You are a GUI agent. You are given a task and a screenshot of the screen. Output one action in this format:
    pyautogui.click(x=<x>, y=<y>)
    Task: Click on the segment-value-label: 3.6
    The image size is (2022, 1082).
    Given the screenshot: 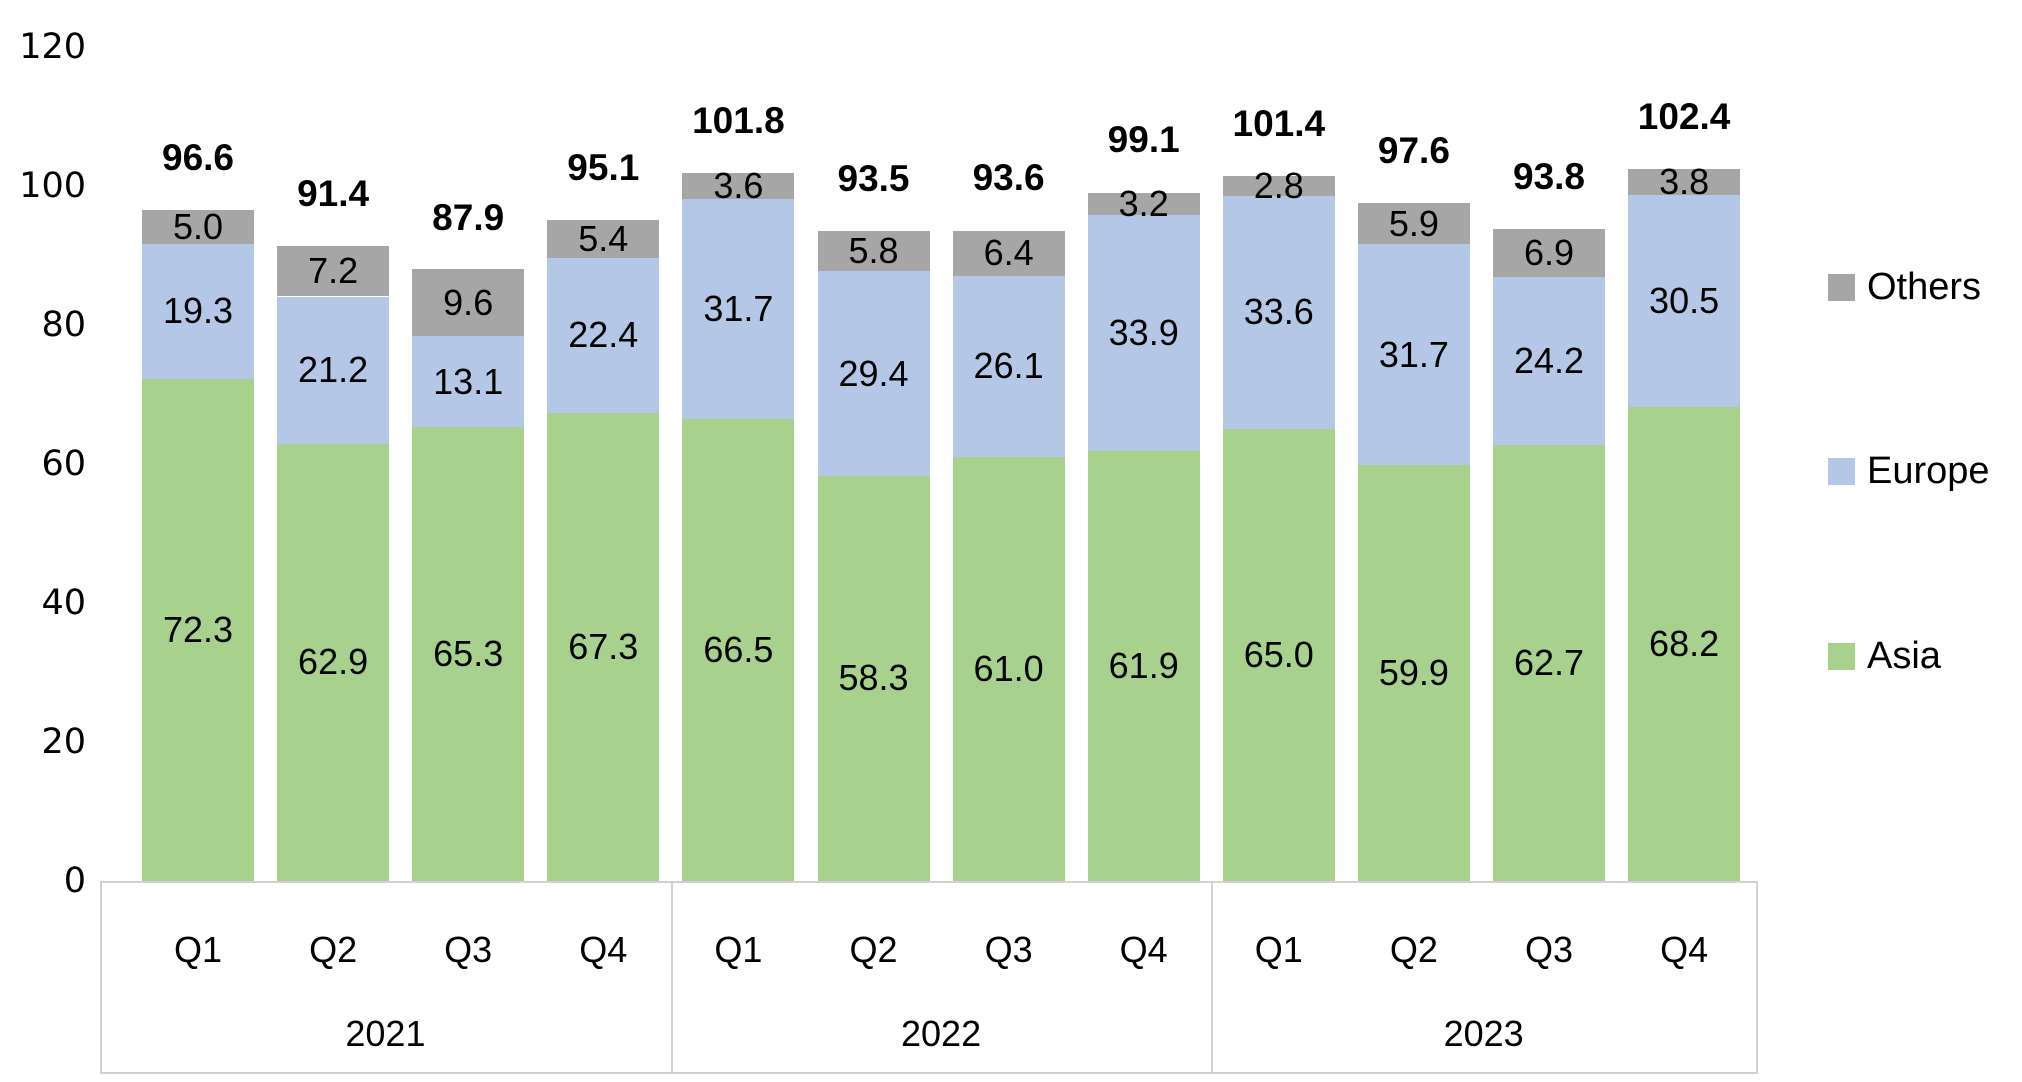 What is the action you would take?
    pyautogui.click(x=738, y=185)
    